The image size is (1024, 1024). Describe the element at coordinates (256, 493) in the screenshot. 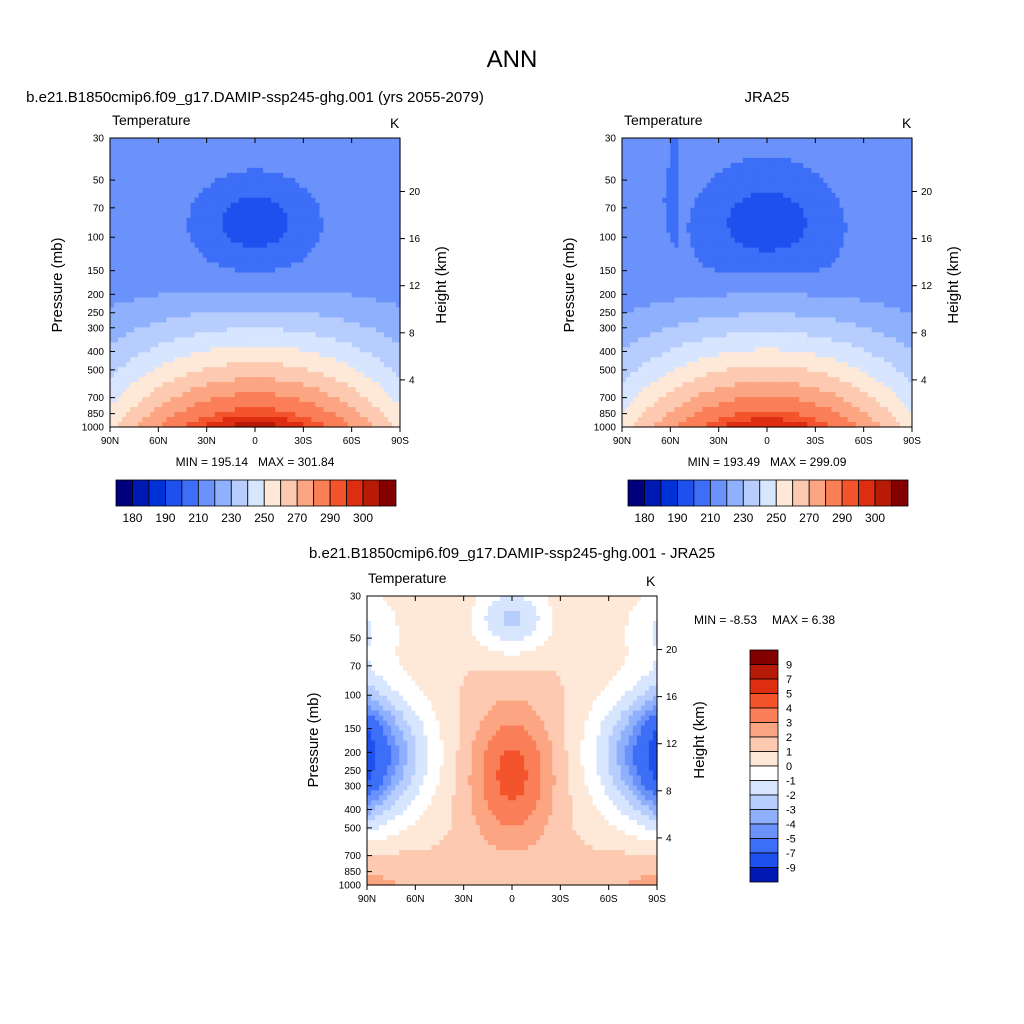

I see `p1-colorbar-swatch` at that location.